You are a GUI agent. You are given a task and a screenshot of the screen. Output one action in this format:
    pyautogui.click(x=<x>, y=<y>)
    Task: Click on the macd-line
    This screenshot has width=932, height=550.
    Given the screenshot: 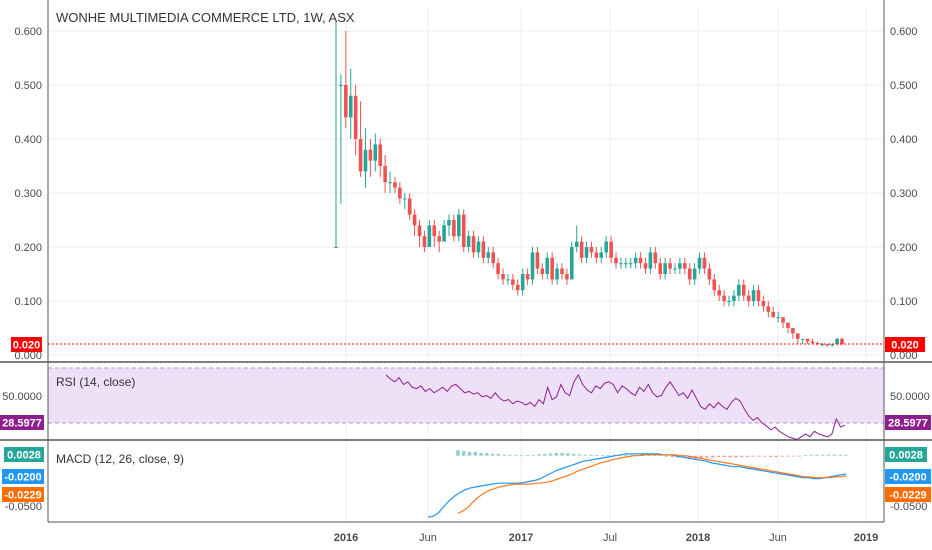 What is the action you would take?
    pyautogui.click(x=637, y=485)
    